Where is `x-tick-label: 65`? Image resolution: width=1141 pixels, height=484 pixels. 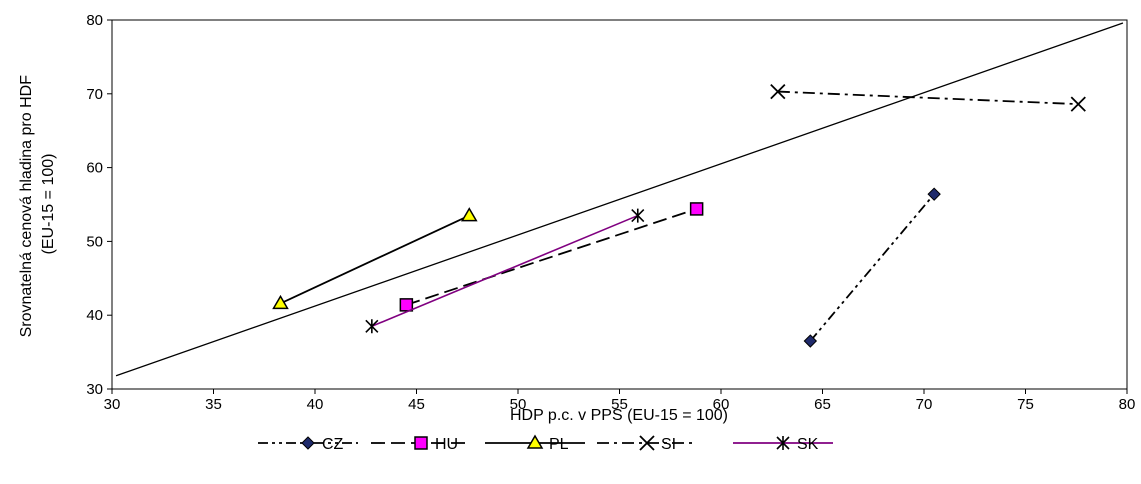 x-tick-label: 65 is located at coordinates (822, 404).